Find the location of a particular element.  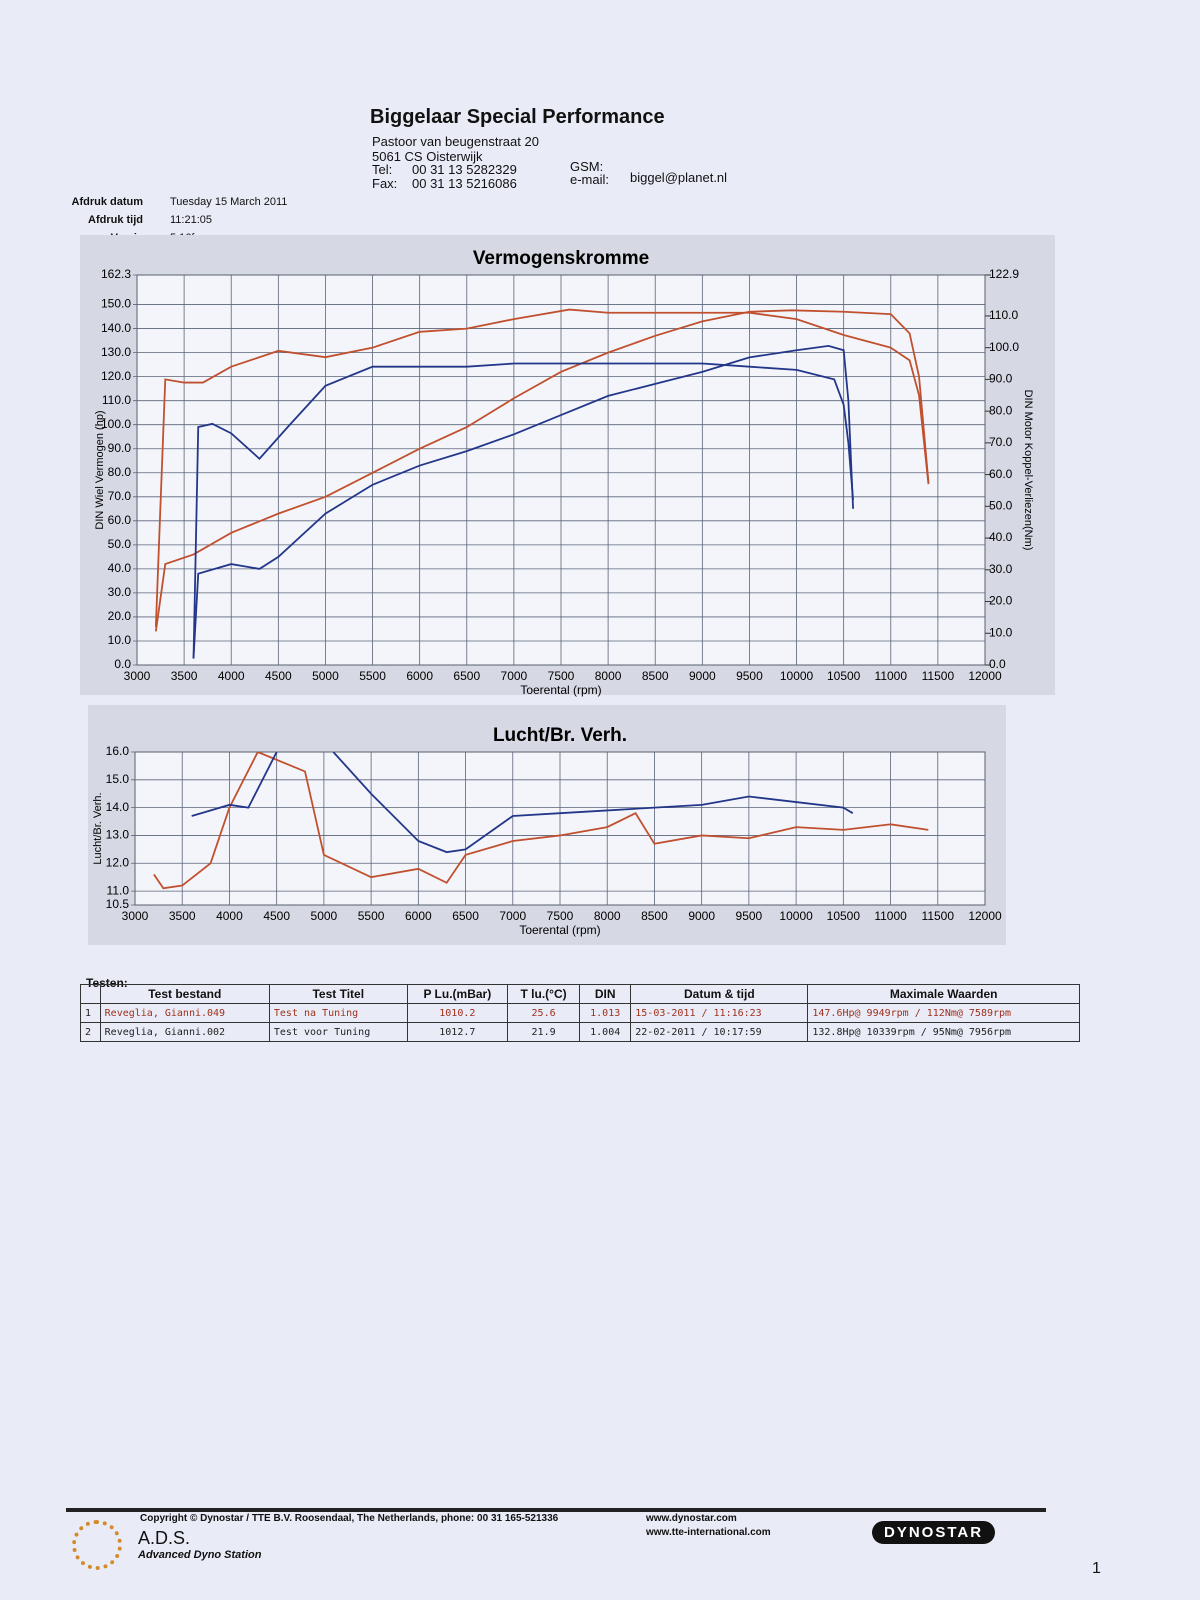

cell: 25.6 is located at coordinates (544, 1013).